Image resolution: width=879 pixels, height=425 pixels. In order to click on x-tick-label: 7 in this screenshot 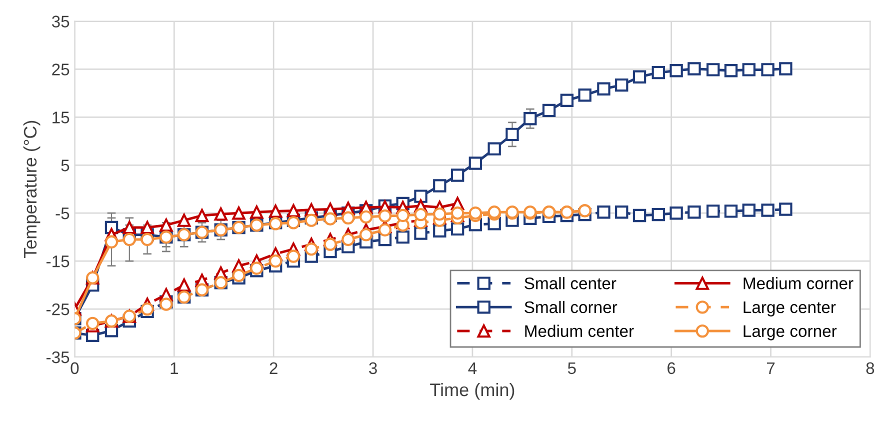, I will do `click(770, 368)`.